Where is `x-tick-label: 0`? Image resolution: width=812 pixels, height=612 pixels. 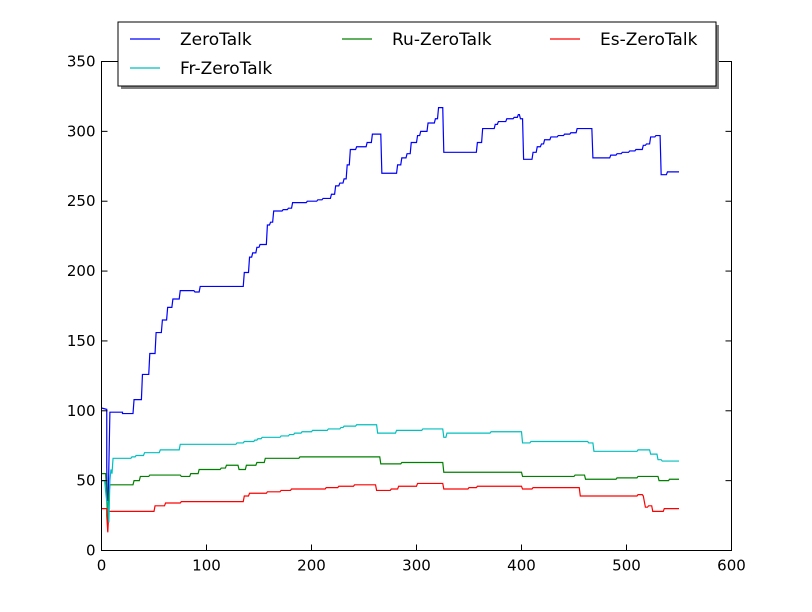 x-tick-label: 0 is located at coordinates (102, 566).